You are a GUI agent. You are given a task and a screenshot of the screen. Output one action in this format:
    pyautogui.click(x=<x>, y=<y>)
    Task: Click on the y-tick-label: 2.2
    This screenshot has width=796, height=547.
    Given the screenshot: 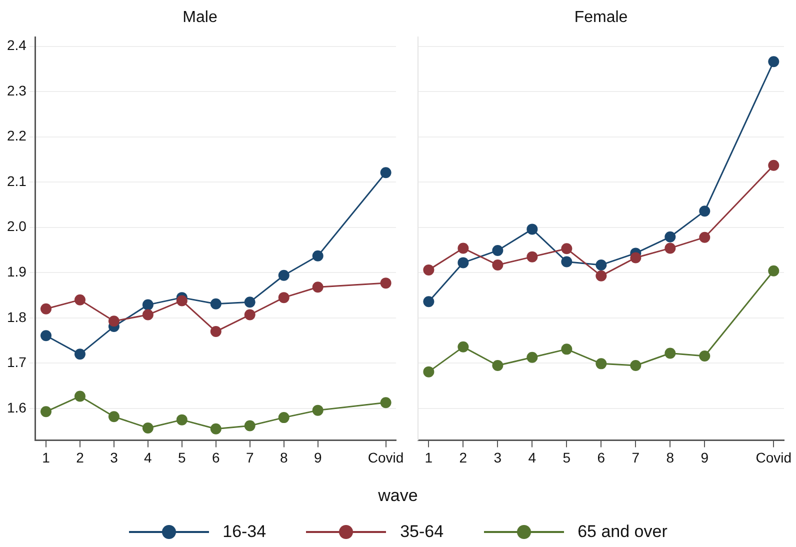 What is the action you would take?
    pyautogui.click(x=16, y=136)
    